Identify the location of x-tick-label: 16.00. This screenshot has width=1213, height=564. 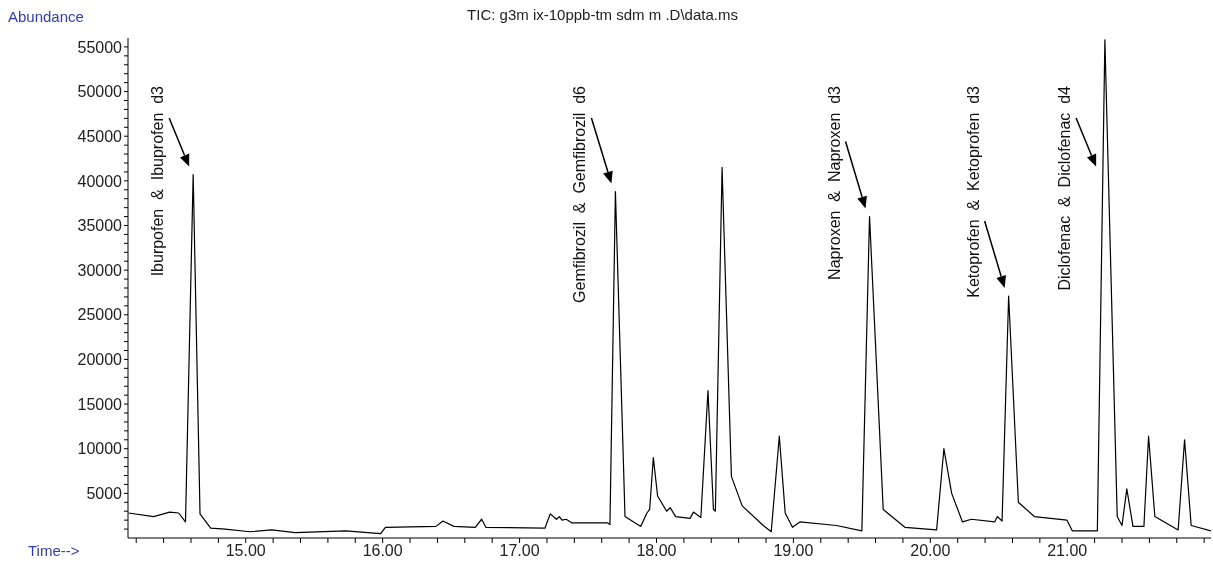
(382, 551).